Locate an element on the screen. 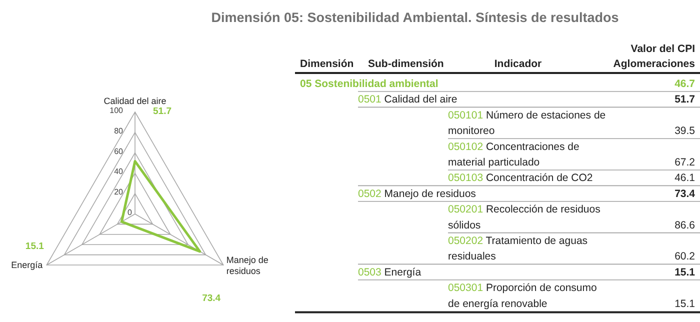 The image size is (700, 322). spoke-label: Manejo de residuos is located at coordinates (247, 265).